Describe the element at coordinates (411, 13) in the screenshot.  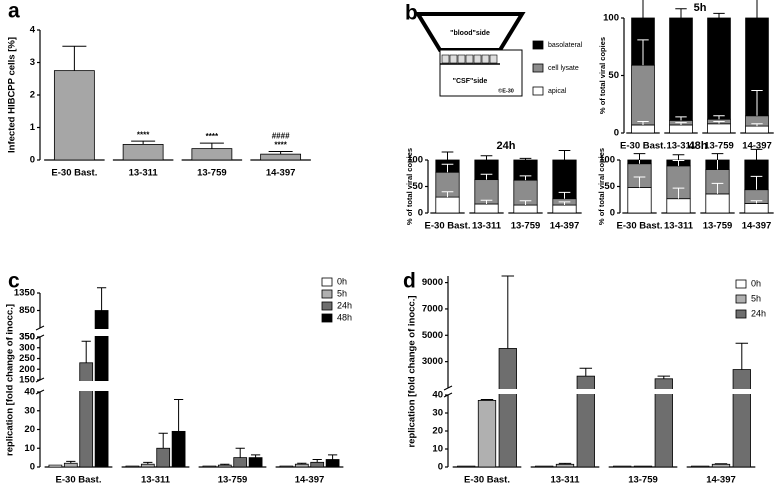
I see `panel-label: b` at that location.